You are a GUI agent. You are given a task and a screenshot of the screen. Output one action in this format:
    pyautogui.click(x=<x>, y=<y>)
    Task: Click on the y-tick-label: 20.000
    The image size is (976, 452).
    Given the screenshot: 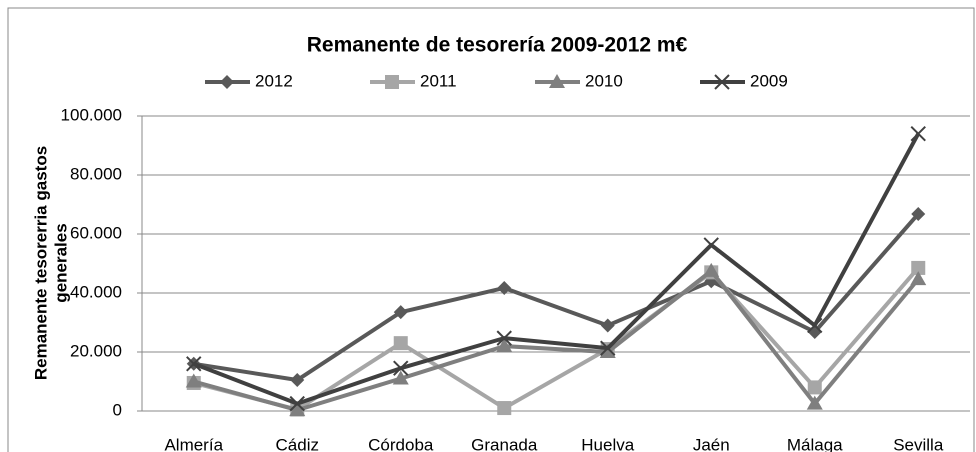 What is the action you would take?
    pyautogui.click(x=96, y=350)
    